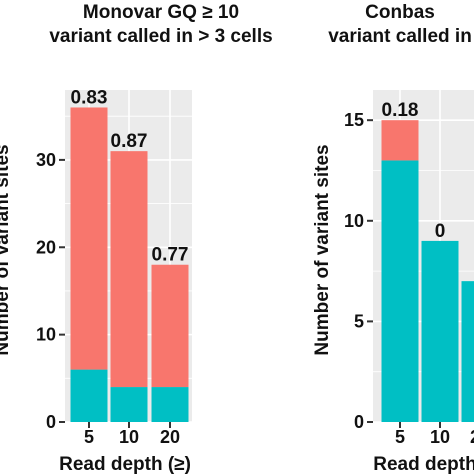  Describe the element at coordinates (440, 231) in the screenshot. I see `bar-value-label: 0` at that location.